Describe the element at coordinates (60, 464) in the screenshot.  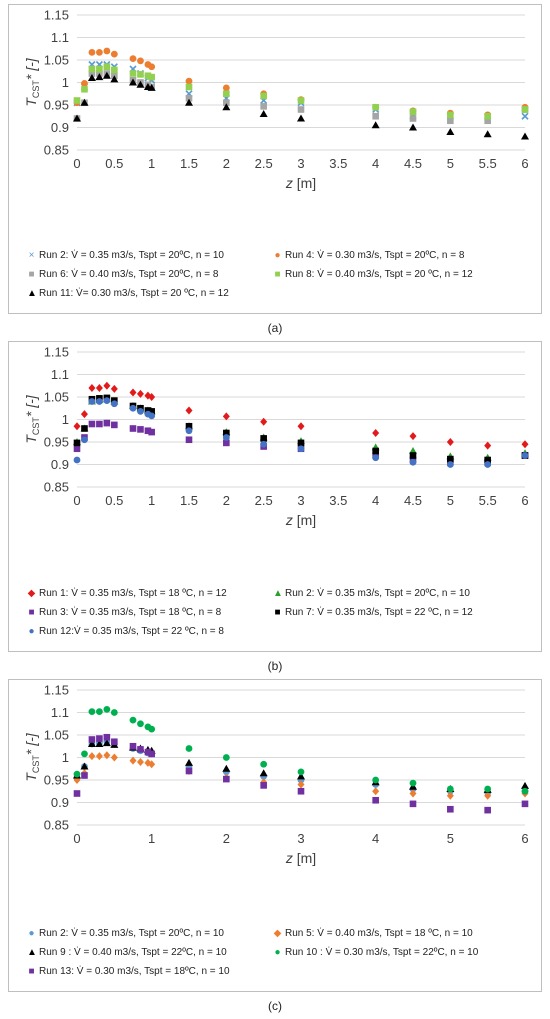
I see `y-tick-label: 0.9` at that location.